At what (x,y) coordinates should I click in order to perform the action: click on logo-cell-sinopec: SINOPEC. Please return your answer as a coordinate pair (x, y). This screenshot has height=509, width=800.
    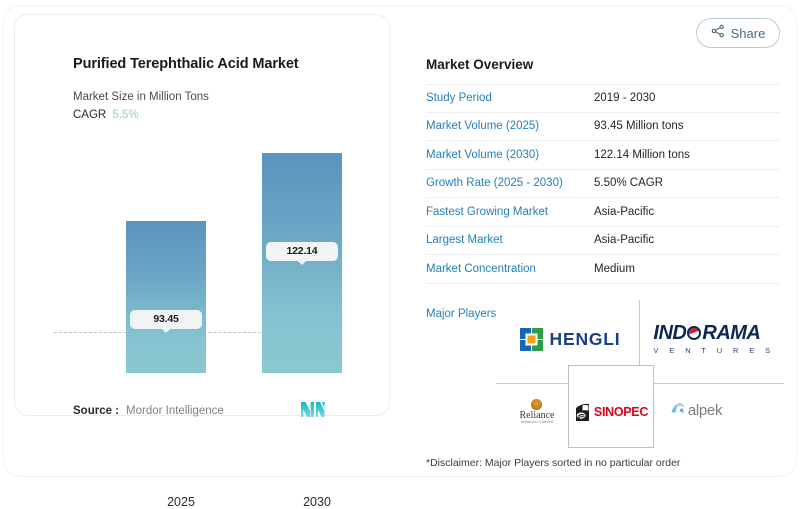
    Looking at the image, I should click on (611, 412).